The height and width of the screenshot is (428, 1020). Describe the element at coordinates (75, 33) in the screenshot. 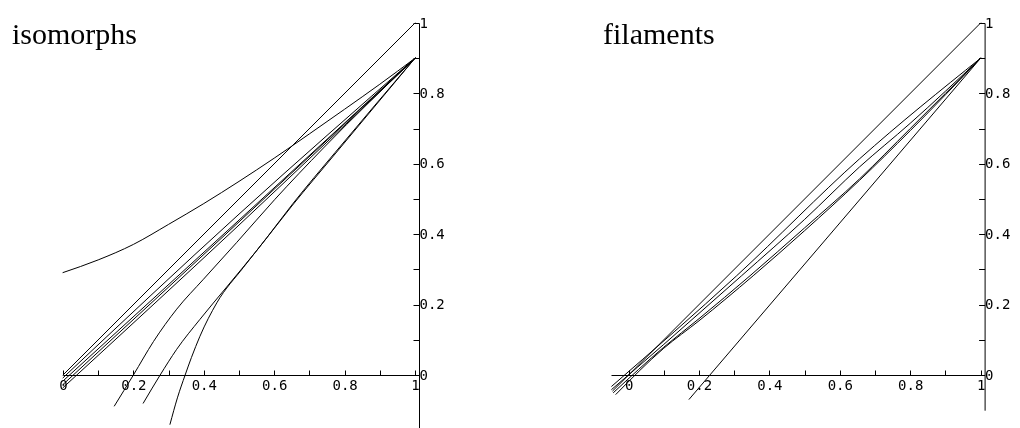

I see `chart-title: isomorphs` at that location.